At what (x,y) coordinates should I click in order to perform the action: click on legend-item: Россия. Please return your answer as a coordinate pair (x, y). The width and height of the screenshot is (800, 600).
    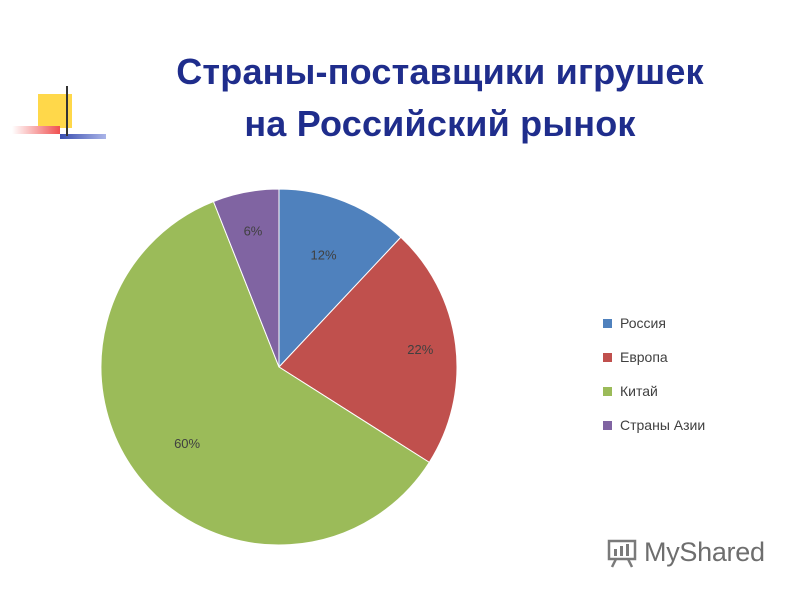
    Looking at the image, I should click on (654, 323).